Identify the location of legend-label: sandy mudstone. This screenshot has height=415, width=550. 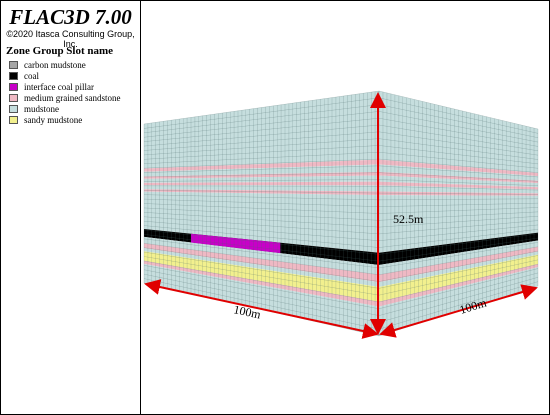
(53, 119).